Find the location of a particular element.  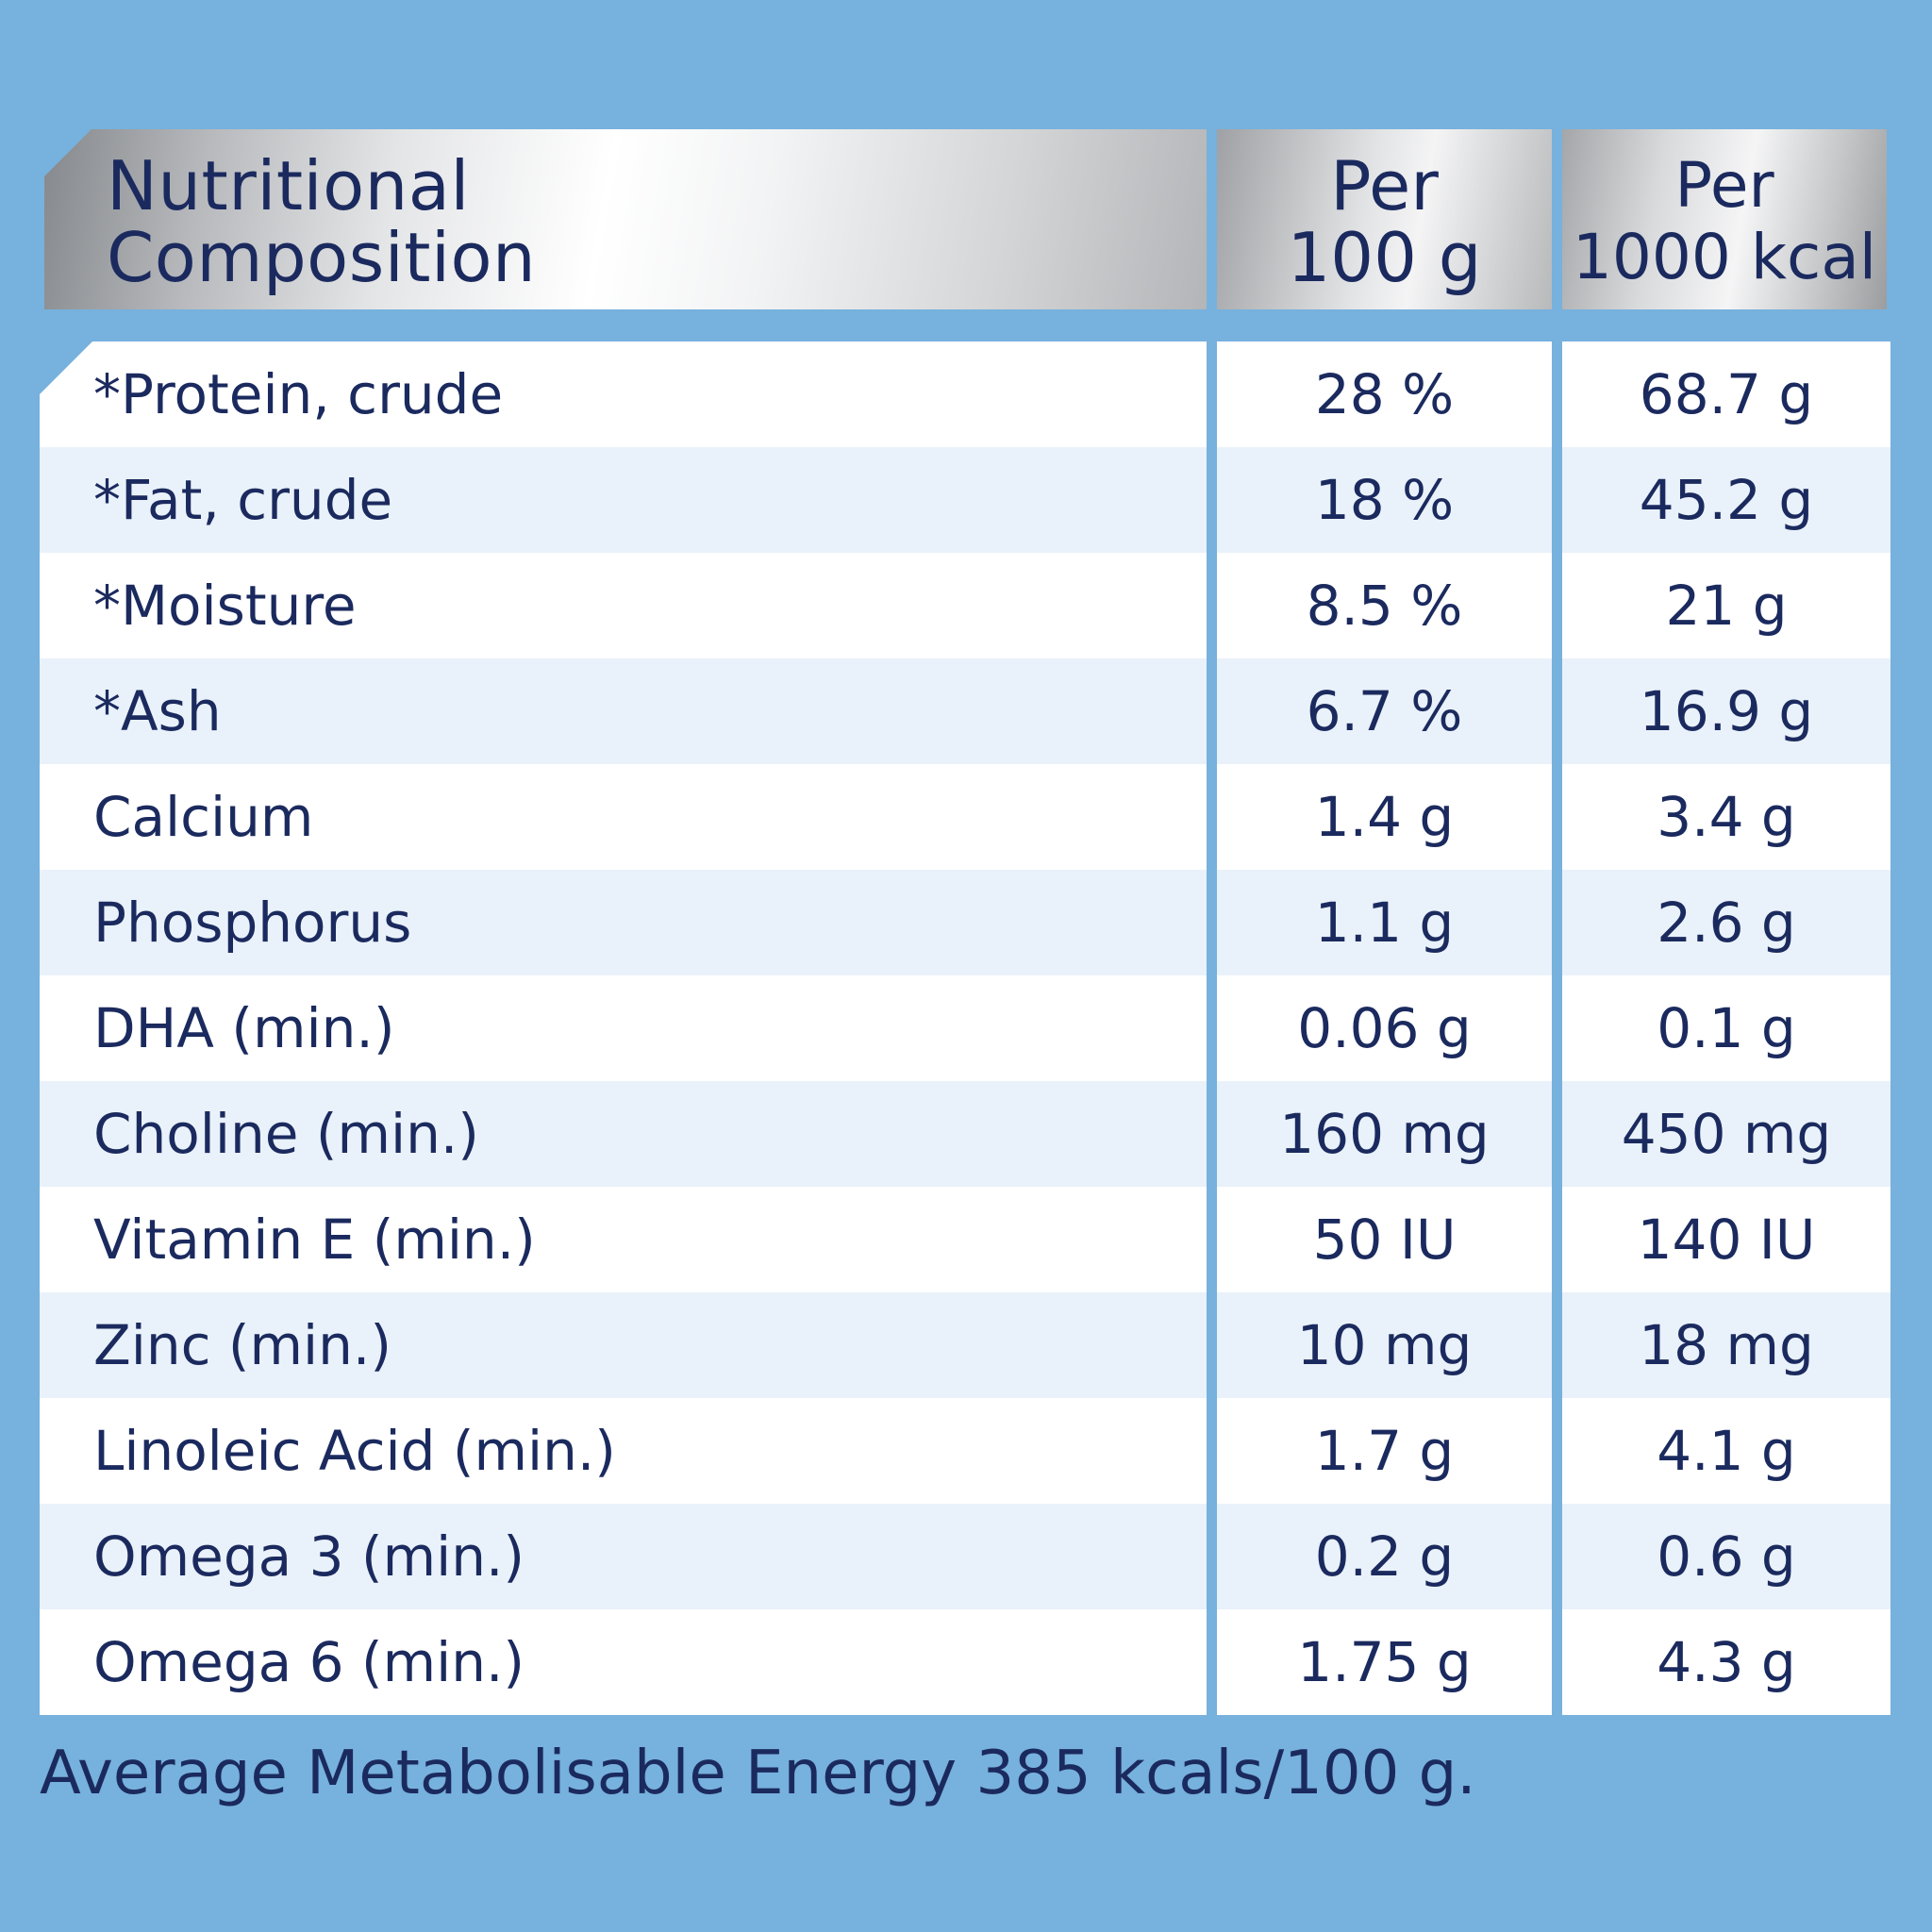

value-per-100g: 0.06 g is located at coordinates (1385, 1028).